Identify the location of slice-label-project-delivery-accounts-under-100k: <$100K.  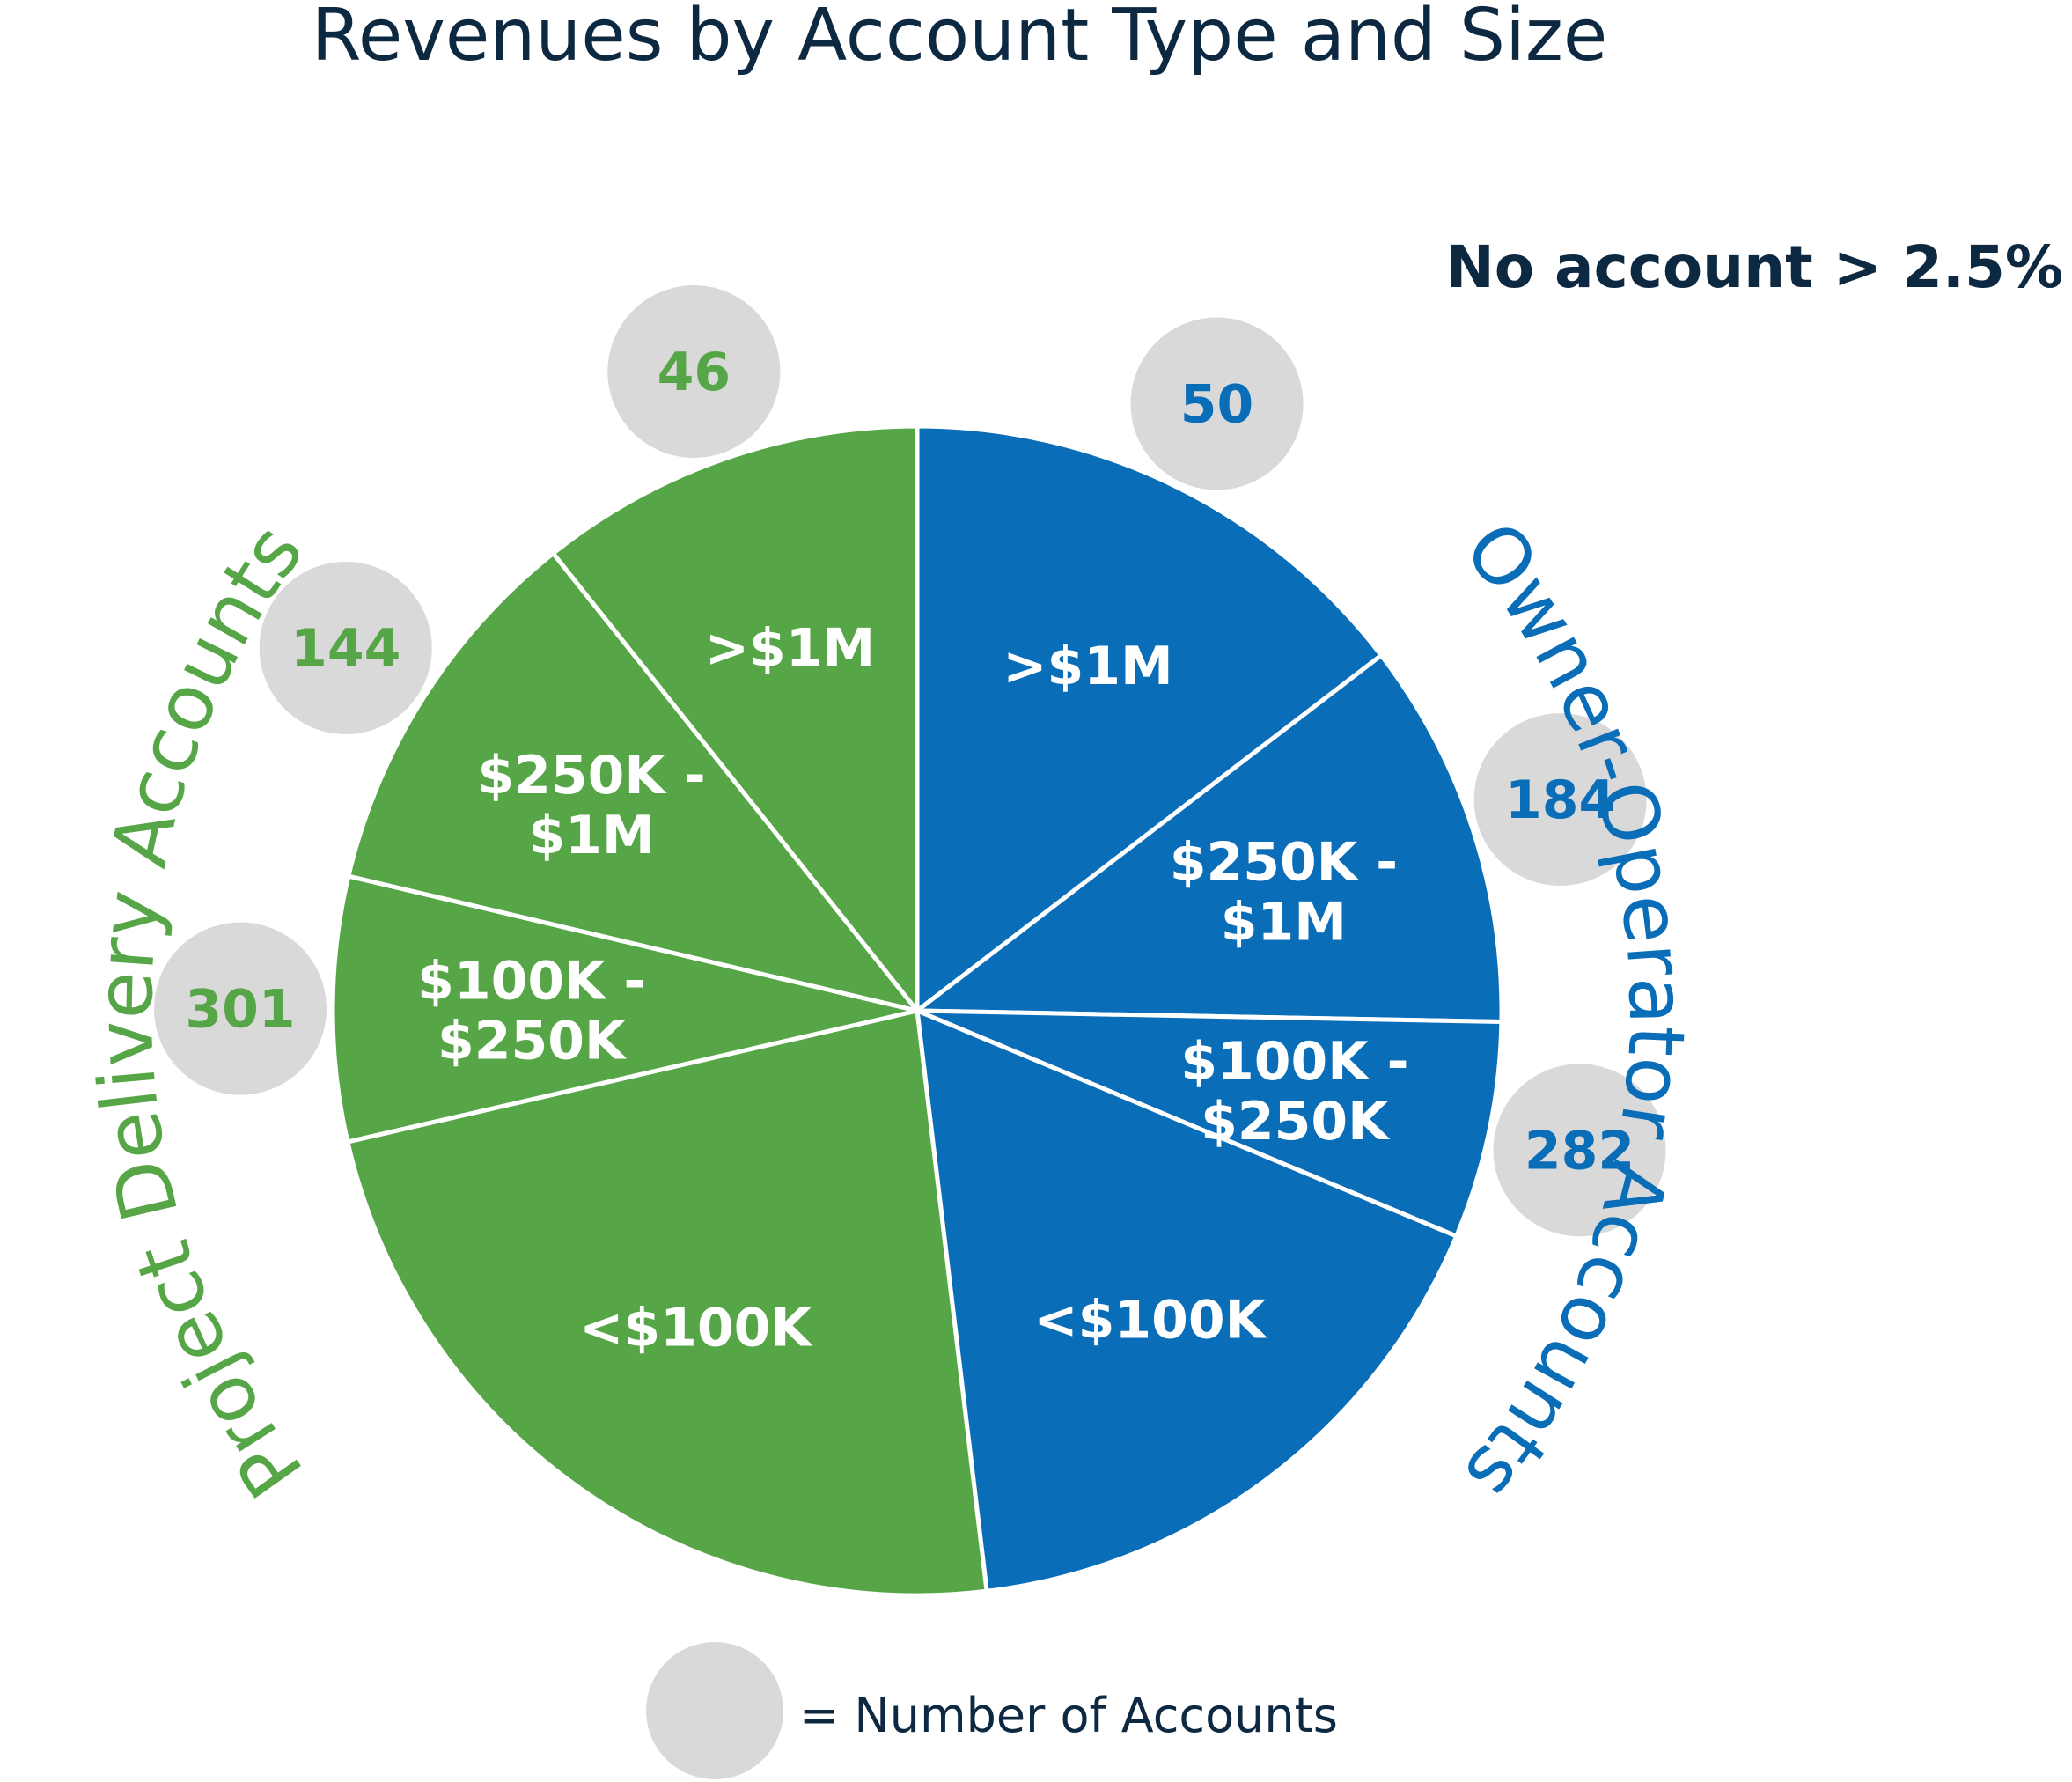
(696, 1328).